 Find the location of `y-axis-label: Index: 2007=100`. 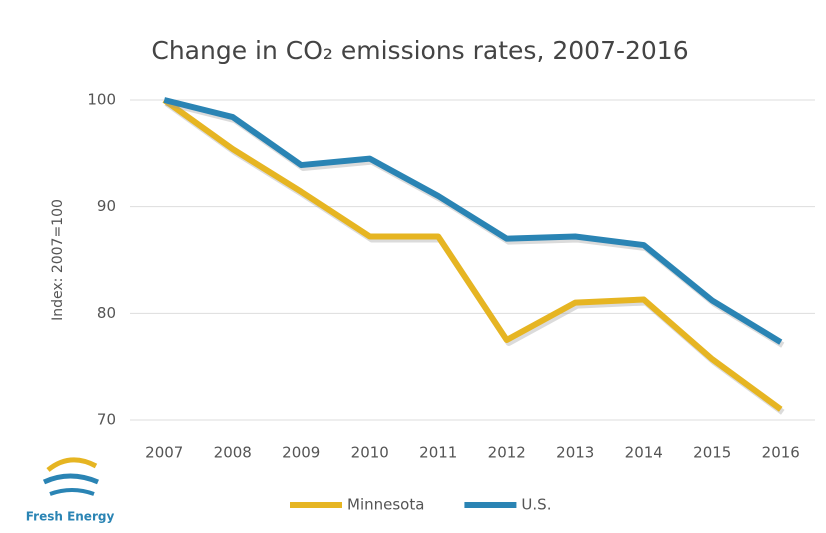

y-axis-label: Index: 2007=100 is located at coordinates (58, 260).